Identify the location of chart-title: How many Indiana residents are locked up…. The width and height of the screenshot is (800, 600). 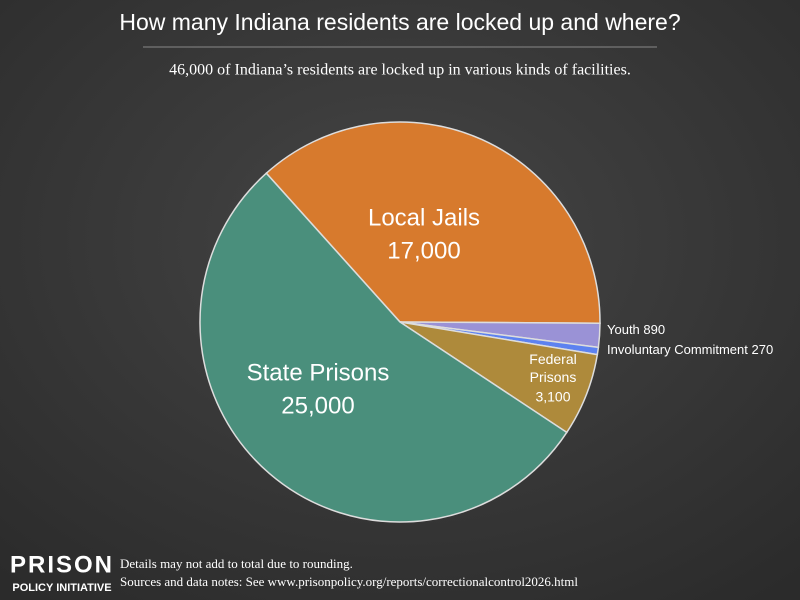
(399, 22).